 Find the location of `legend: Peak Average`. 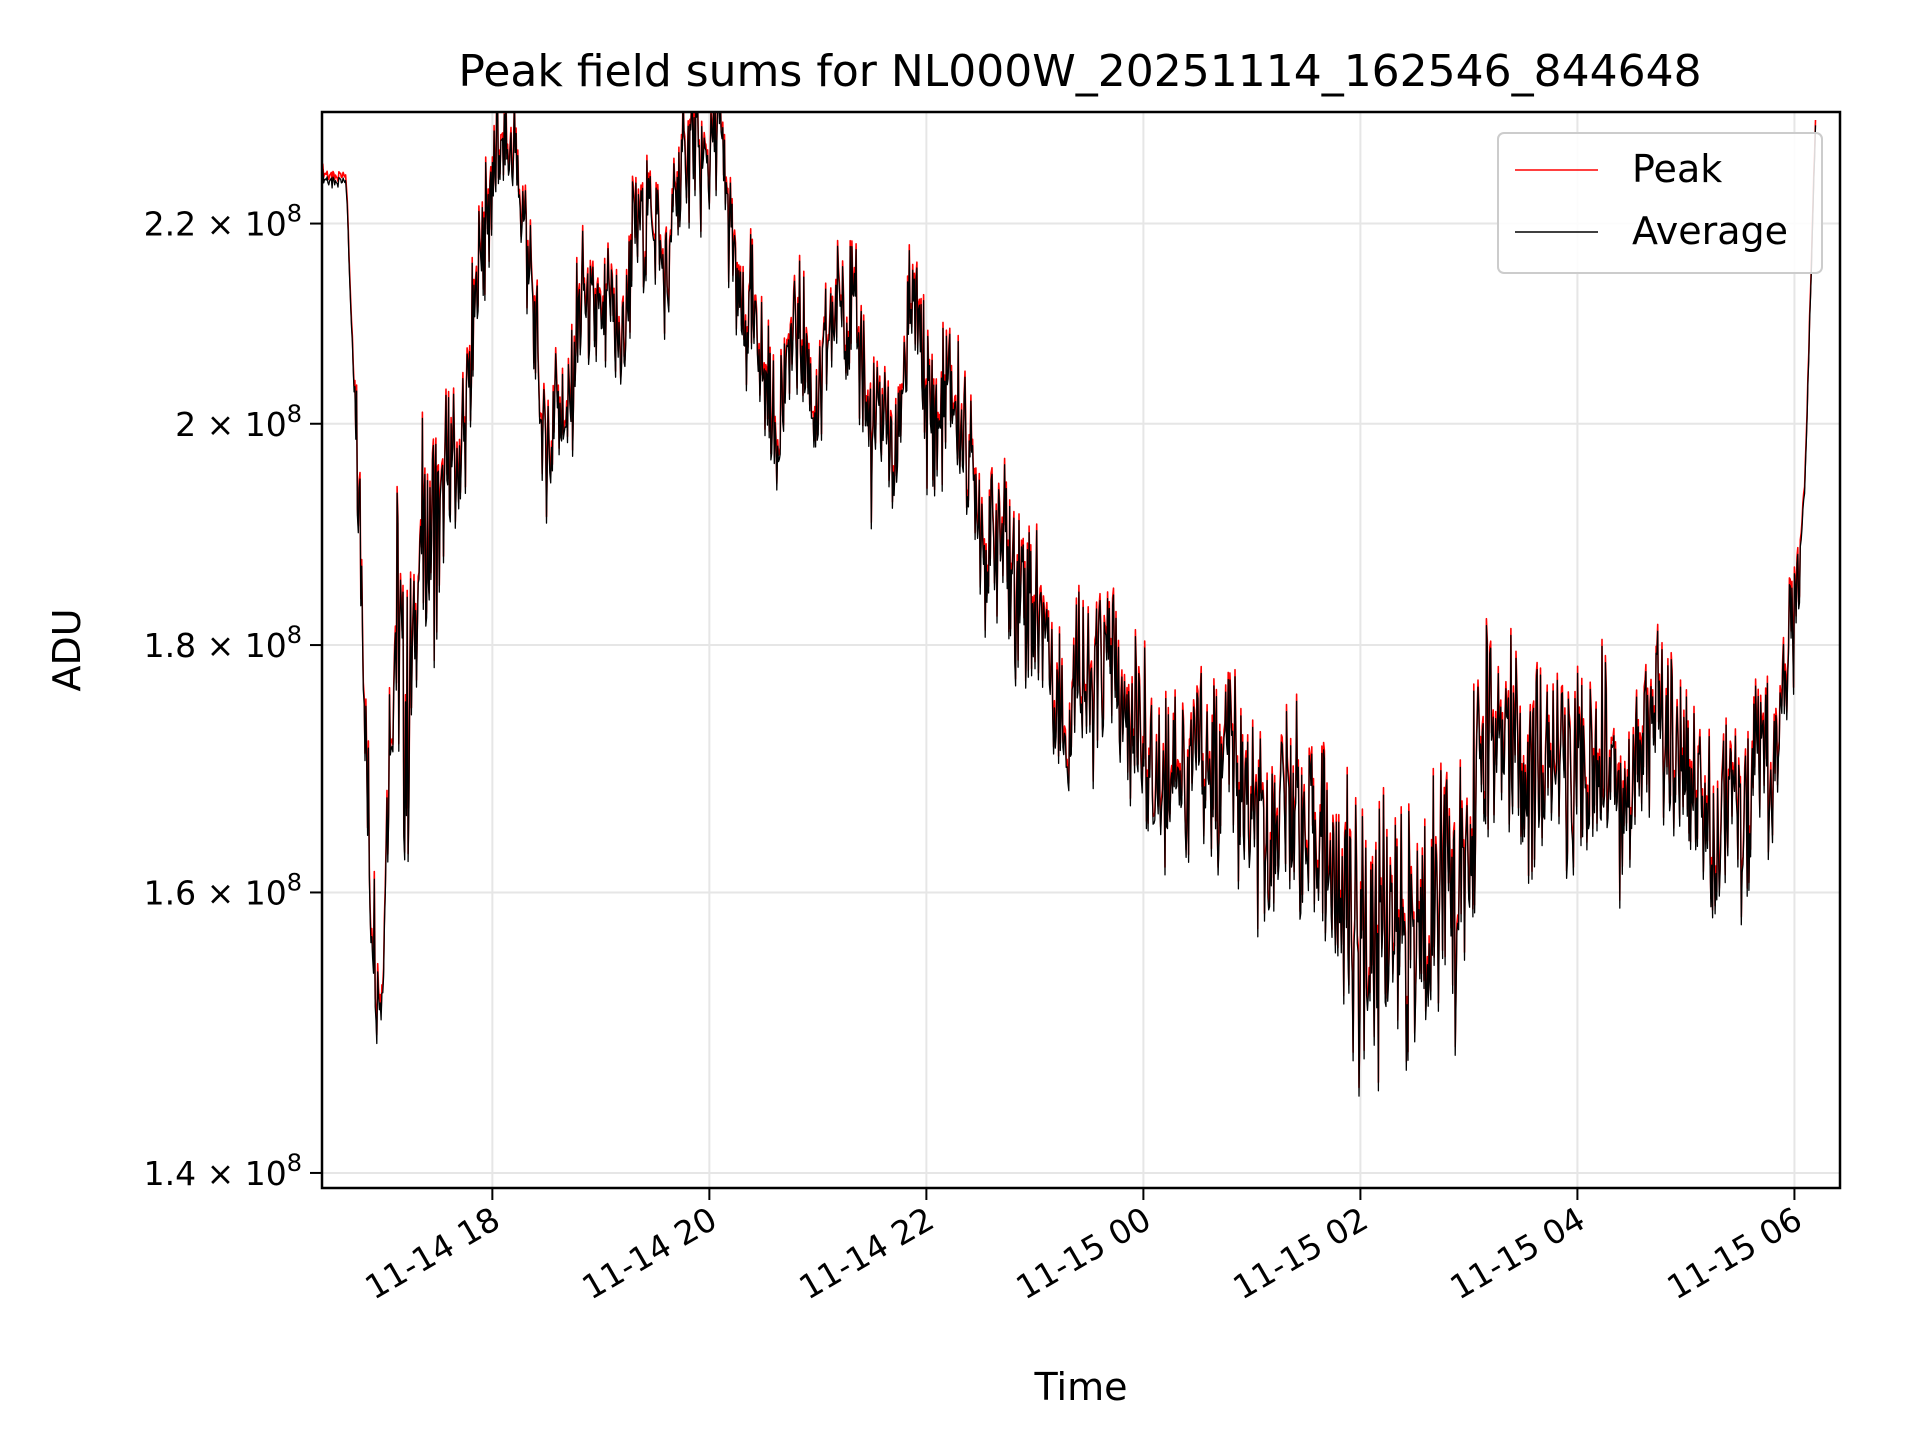

legend: Peak Average is located at coordinates (1660, 203).